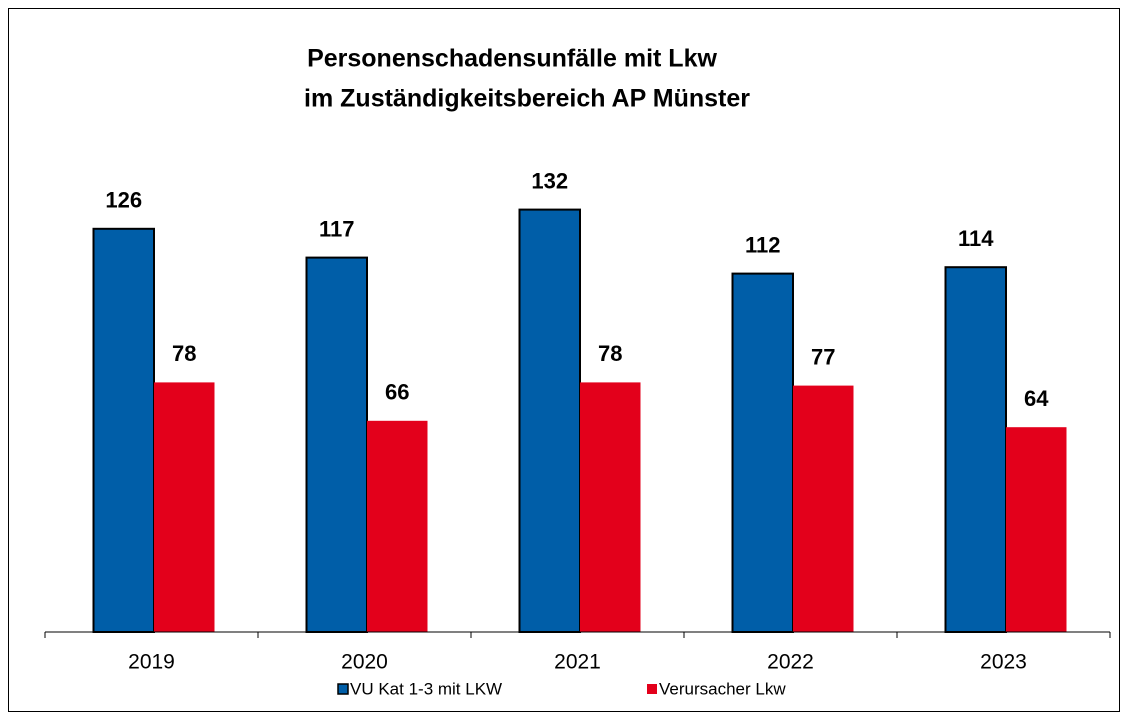  What do you see at coordinates (577, 662) in the screenshot?
I see `x-tick-label: 2021` at bounding box center [577, 662].